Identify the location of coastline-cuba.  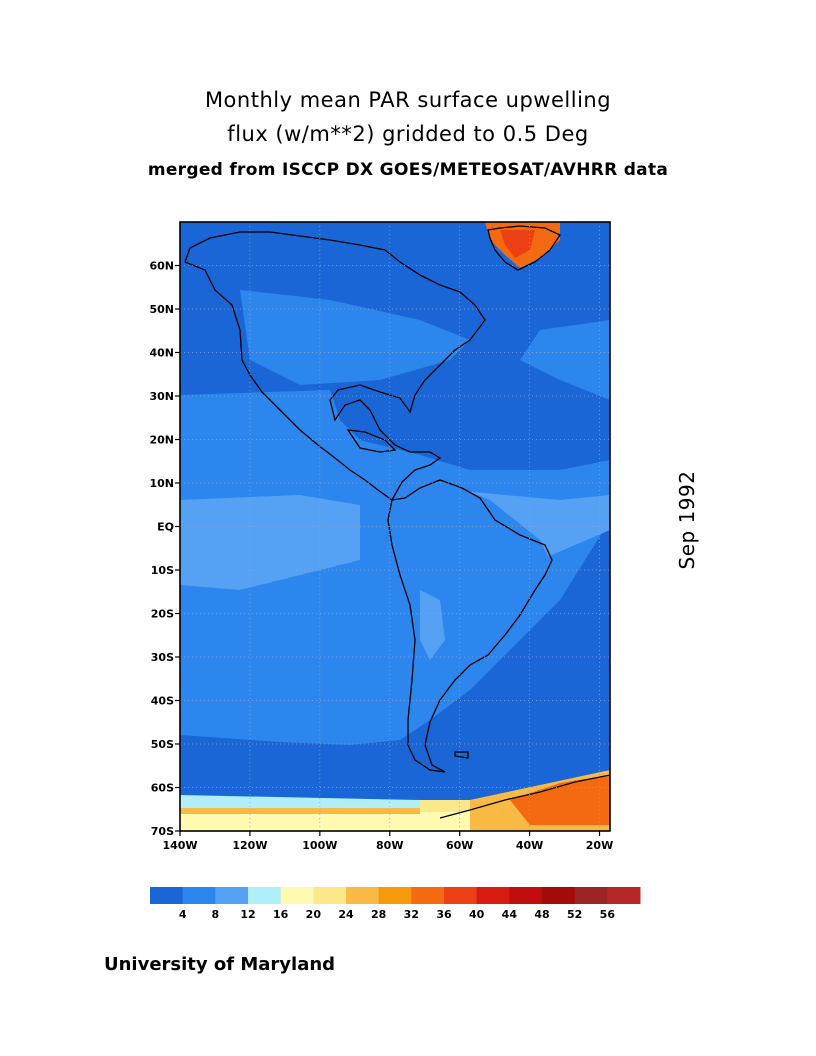
(371, 441).